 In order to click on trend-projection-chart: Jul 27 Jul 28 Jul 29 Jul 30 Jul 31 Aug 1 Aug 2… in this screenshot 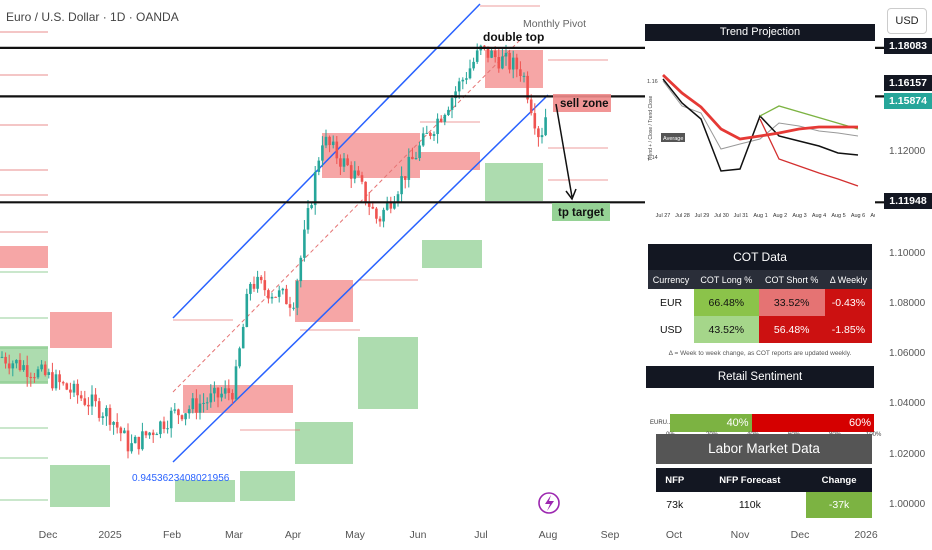, I will do `click(765, 131)`.